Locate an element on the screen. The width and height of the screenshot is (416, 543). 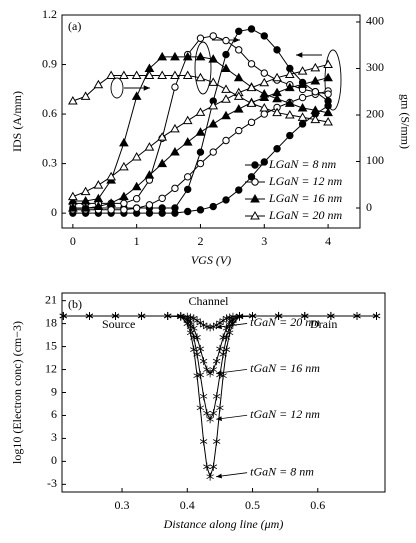
x-tick-label: 0.5 is located at coordinates (252, 505).